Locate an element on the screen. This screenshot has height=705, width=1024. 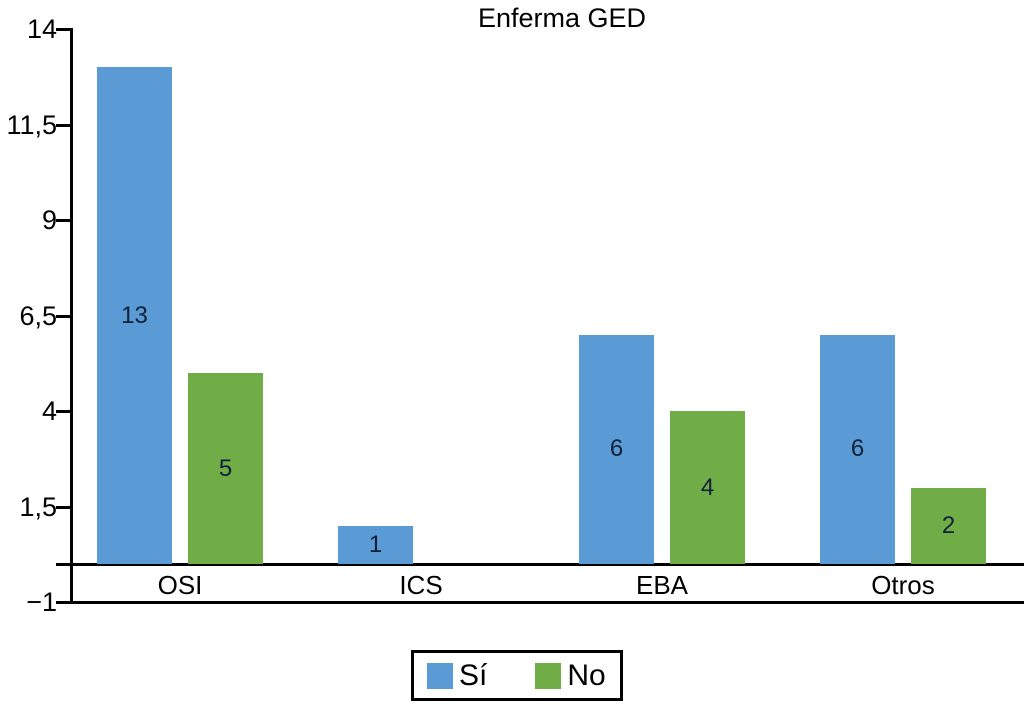
bar-si-ics is located at coordinates (375, 545).